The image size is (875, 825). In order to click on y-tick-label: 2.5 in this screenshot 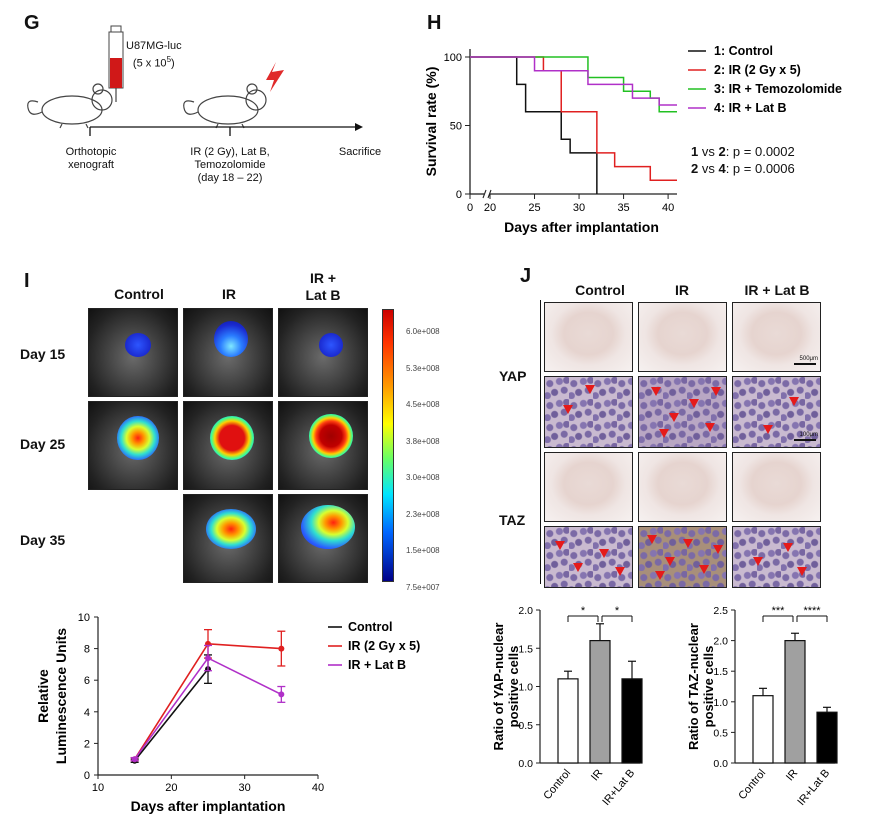, I will do `click(720, 611)`.